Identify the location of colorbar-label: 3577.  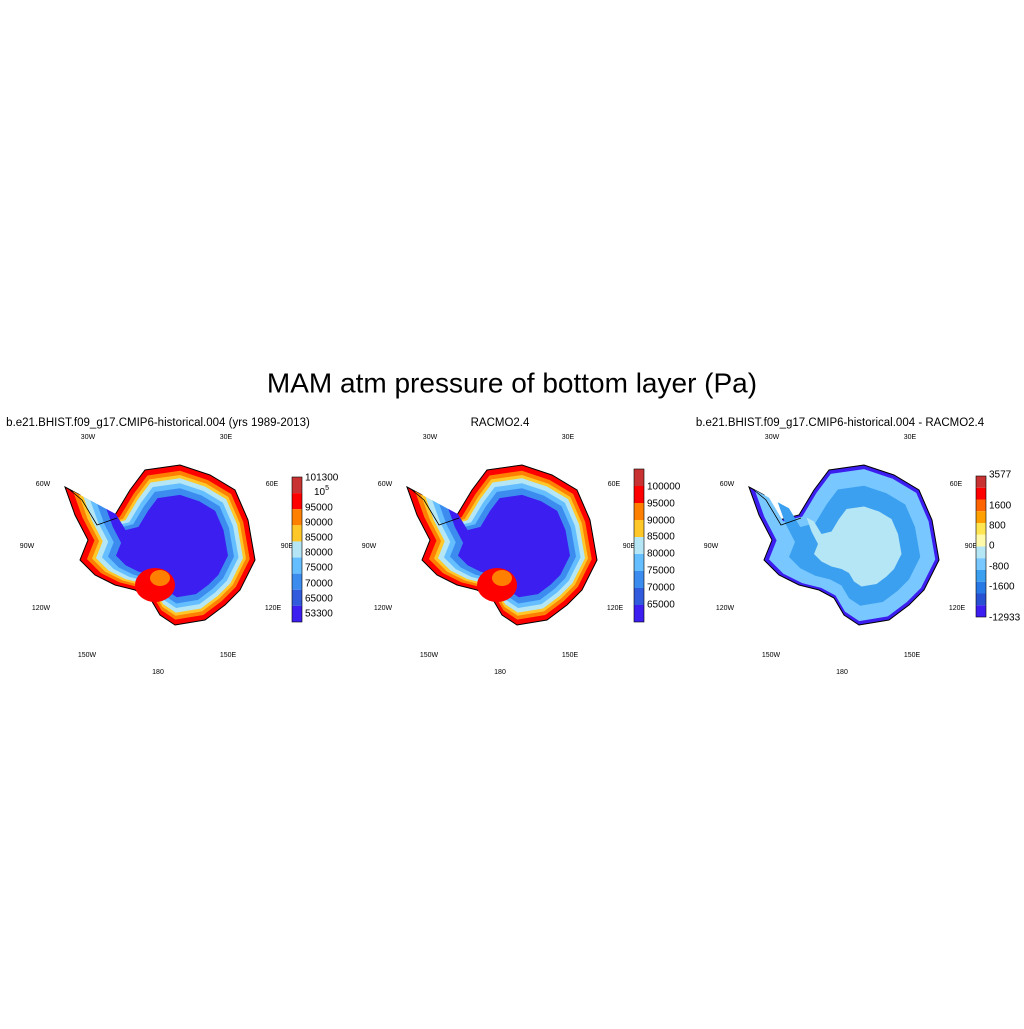
(1000, 475).